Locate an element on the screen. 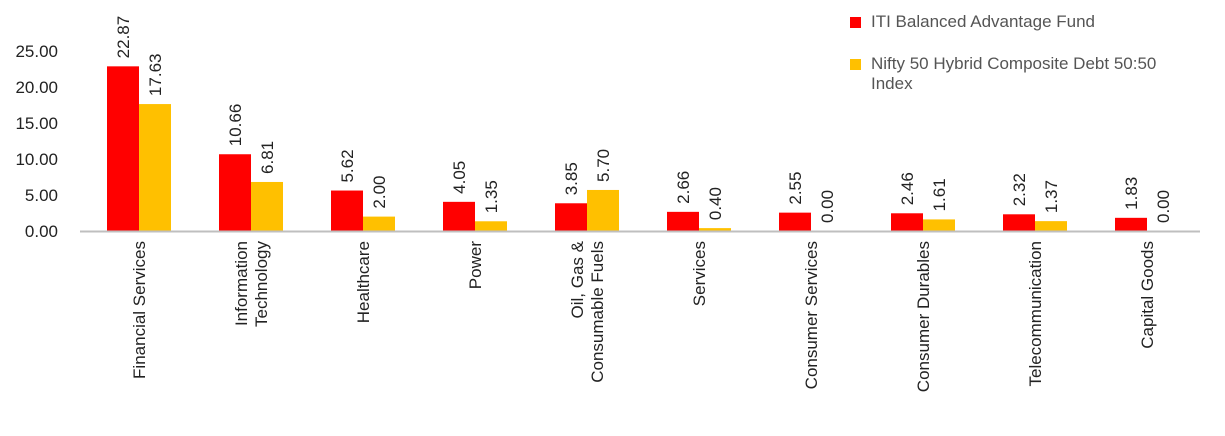  data-label: 2.00 is located at coordinates (379, 192).